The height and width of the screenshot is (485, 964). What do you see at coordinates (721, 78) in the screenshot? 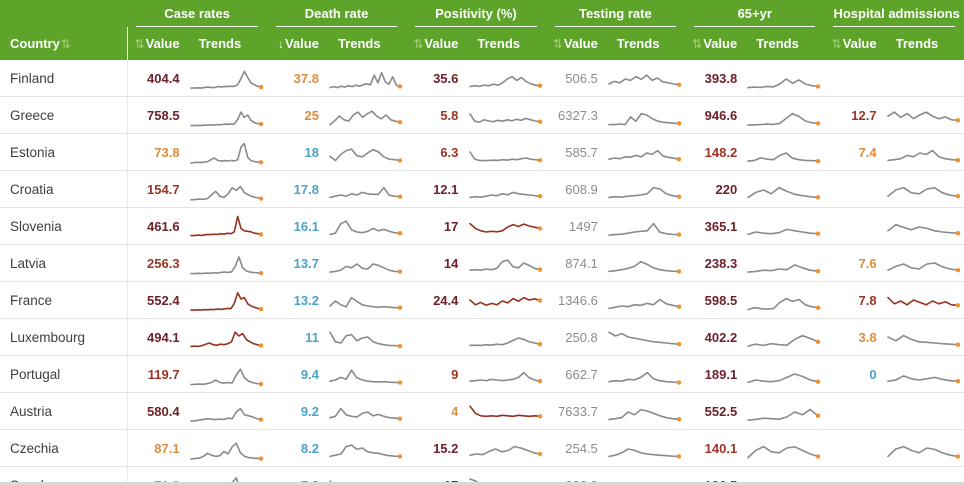
I see `age65-value: 393.8` at bounding box center [721, 78].